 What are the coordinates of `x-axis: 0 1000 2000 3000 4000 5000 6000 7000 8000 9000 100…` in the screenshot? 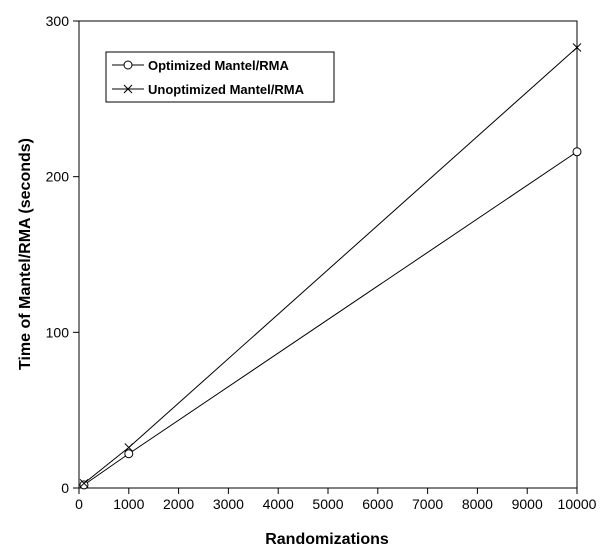 It's located at (336, 500).